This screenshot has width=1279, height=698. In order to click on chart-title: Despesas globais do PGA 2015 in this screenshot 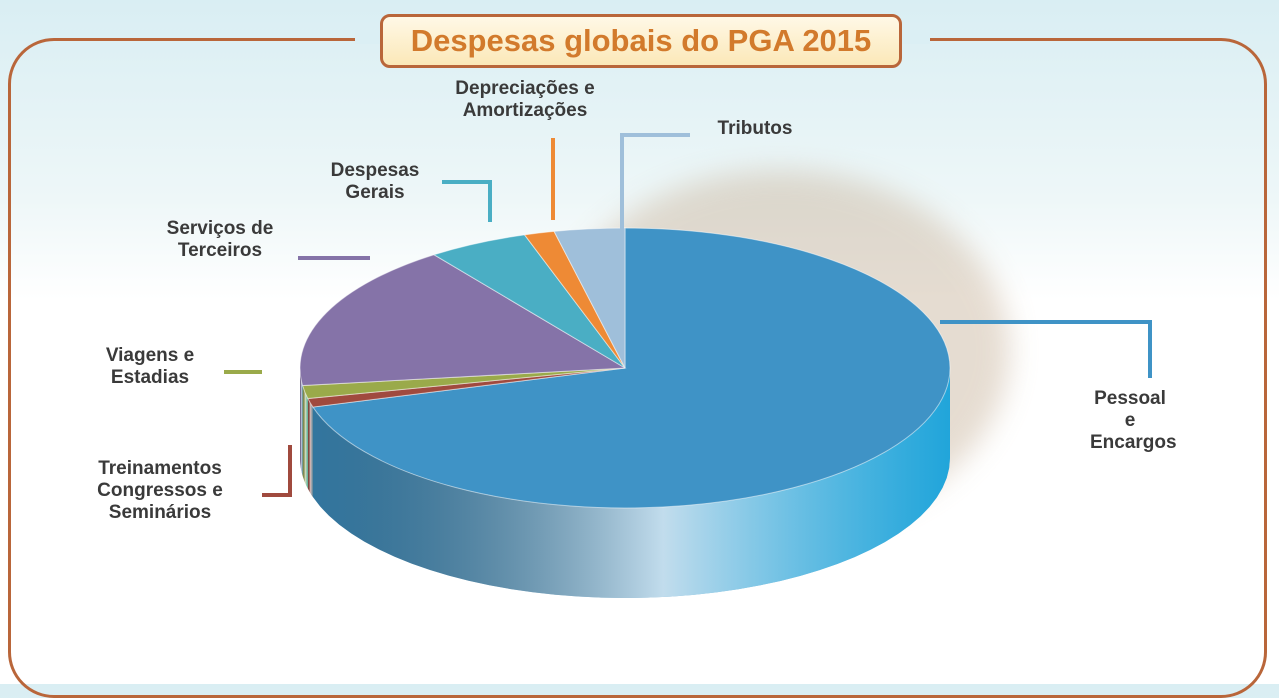, I will do `click(641, 41)`.